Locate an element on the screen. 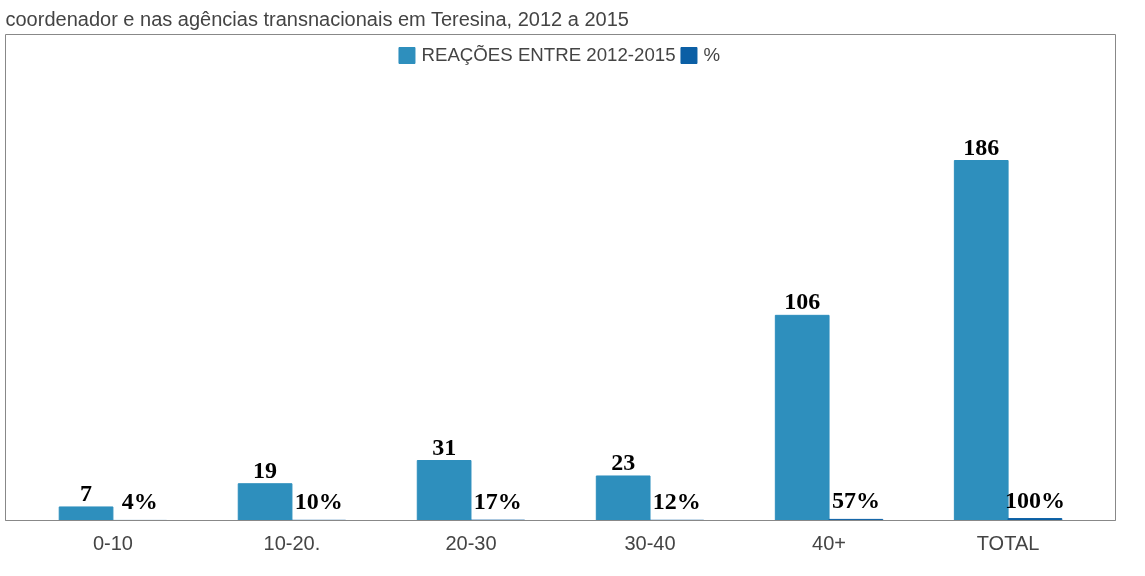  data-label: 57% is located at coordinates (855, 500).